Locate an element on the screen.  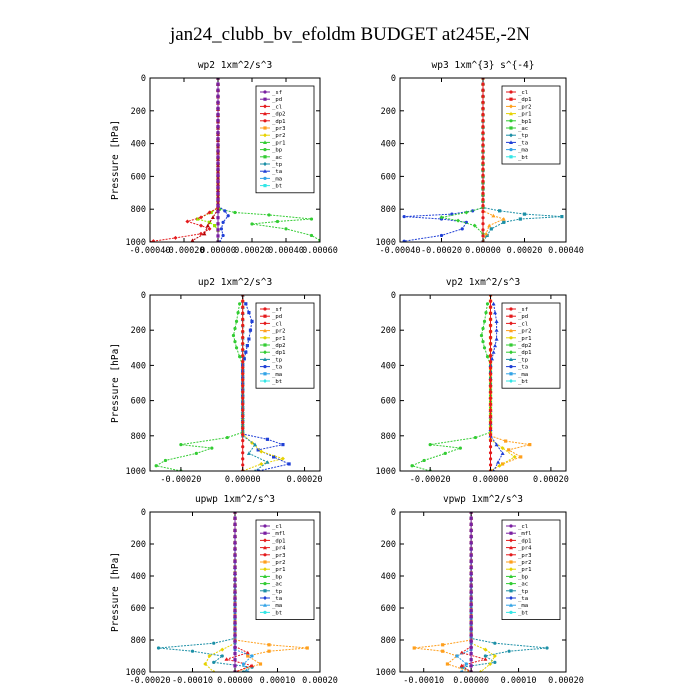
legend-label-vpwp-10: _ta is located at coordinates (523, 599).